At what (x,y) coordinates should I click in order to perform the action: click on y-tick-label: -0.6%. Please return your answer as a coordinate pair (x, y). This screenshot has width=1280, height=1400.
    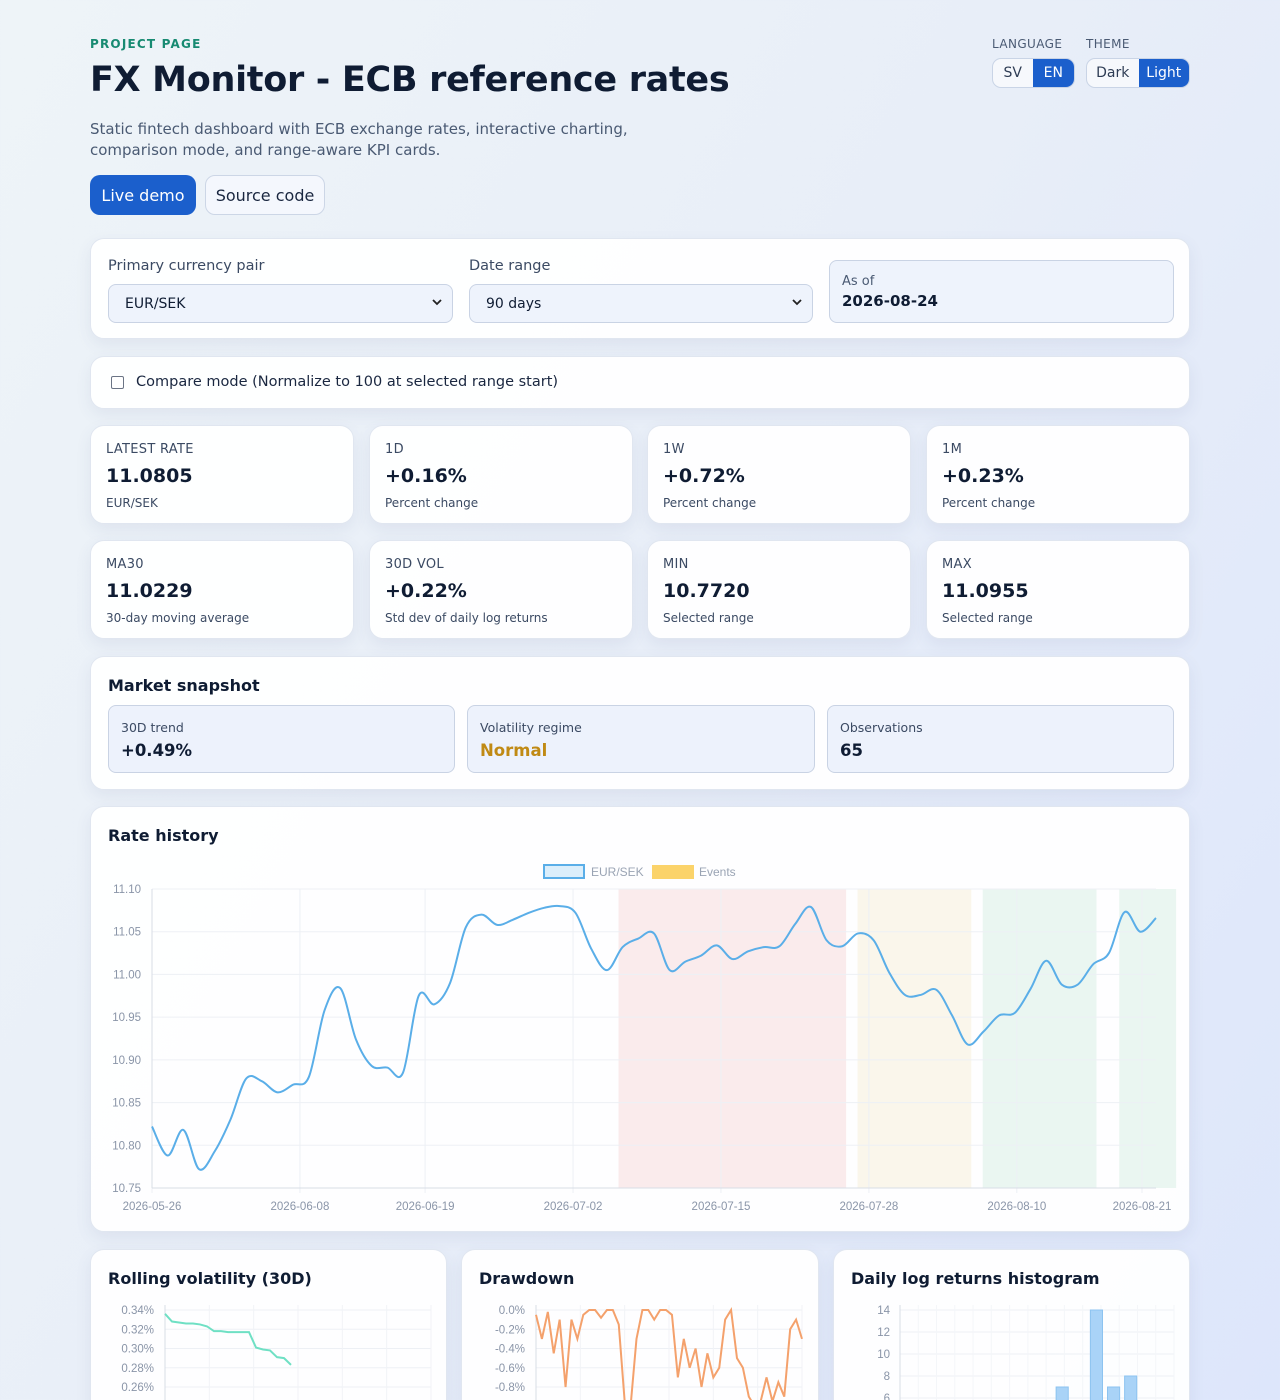
    Looking at the image, I should click on (510, 1369).